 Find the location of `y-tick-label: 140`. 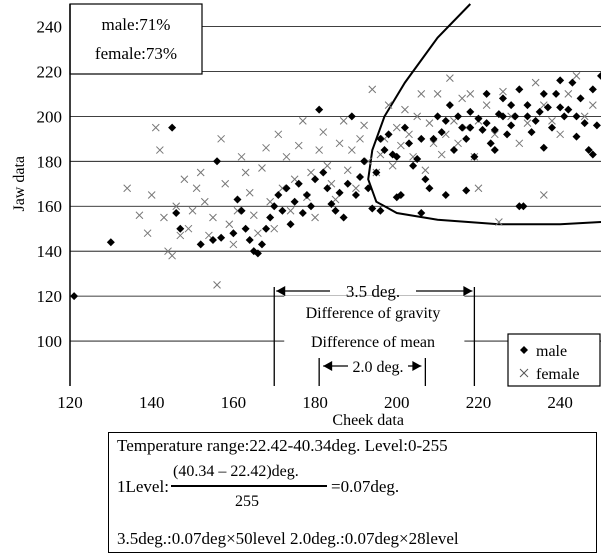

y-tick-label: 140 is located at coordinates (50, 251).